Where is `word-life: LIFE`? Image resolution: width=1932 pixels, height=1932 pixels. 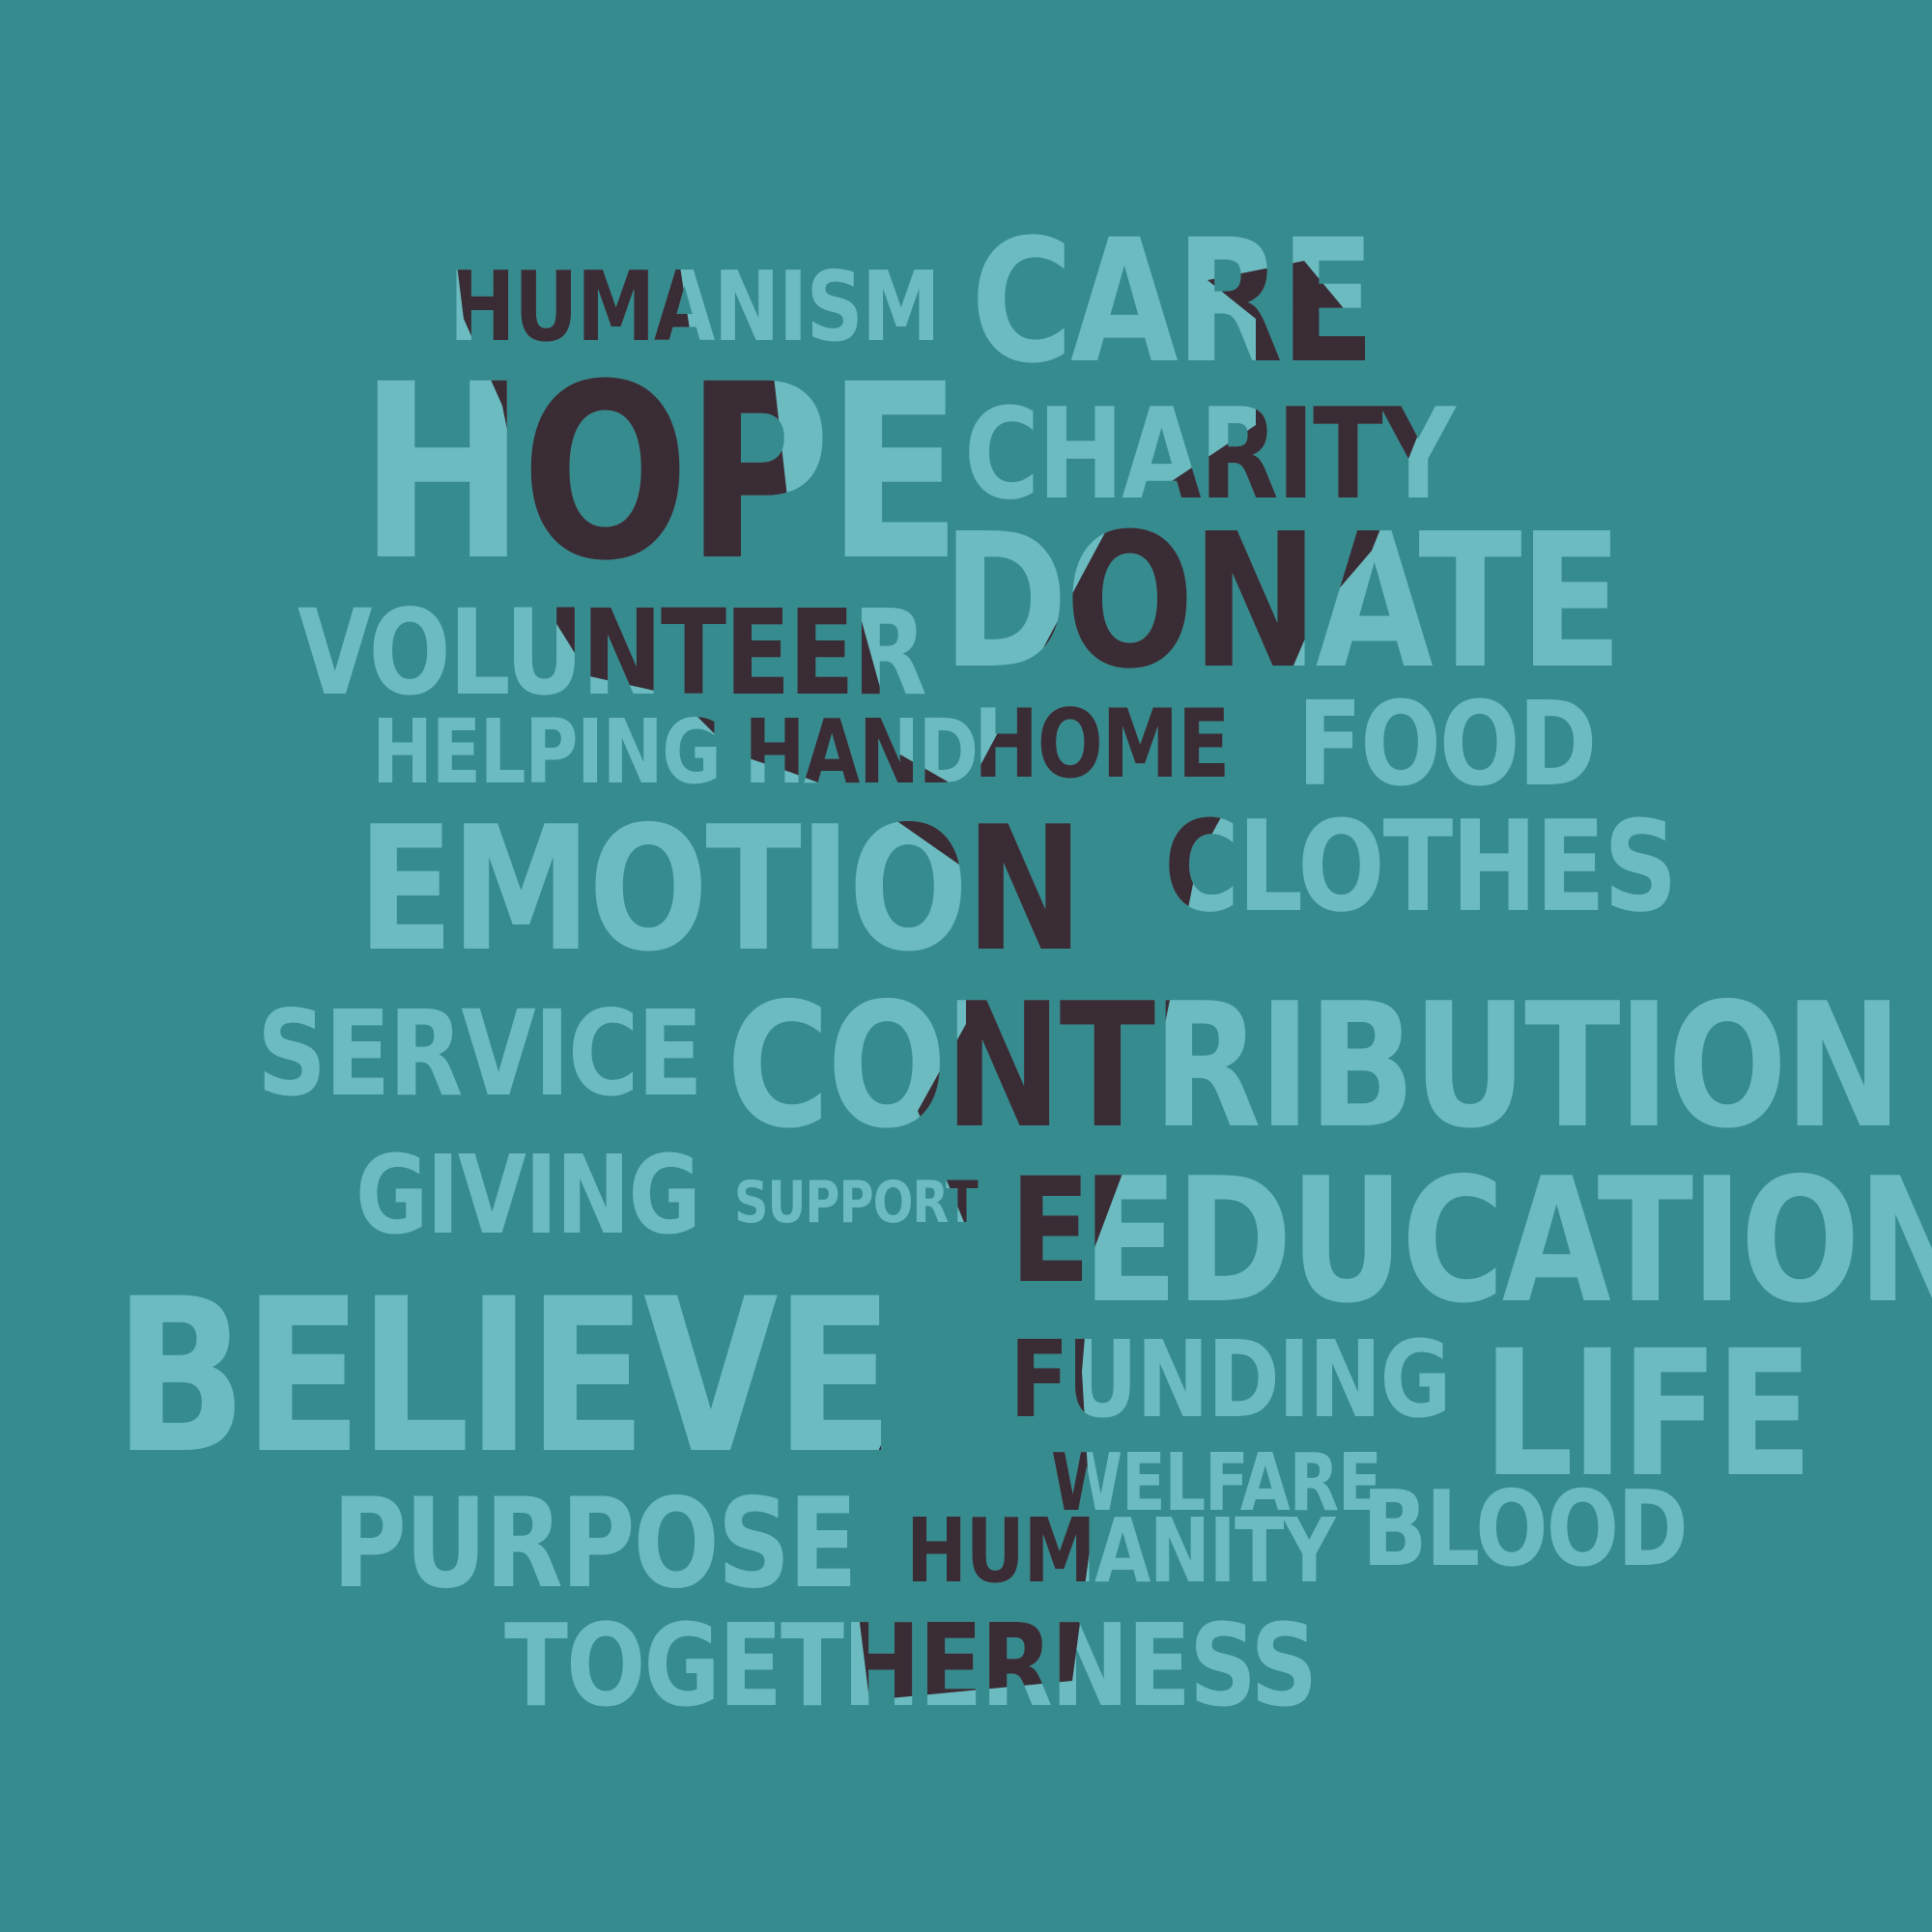 word-life: LIFE is located at coordinates (1648, 1415).